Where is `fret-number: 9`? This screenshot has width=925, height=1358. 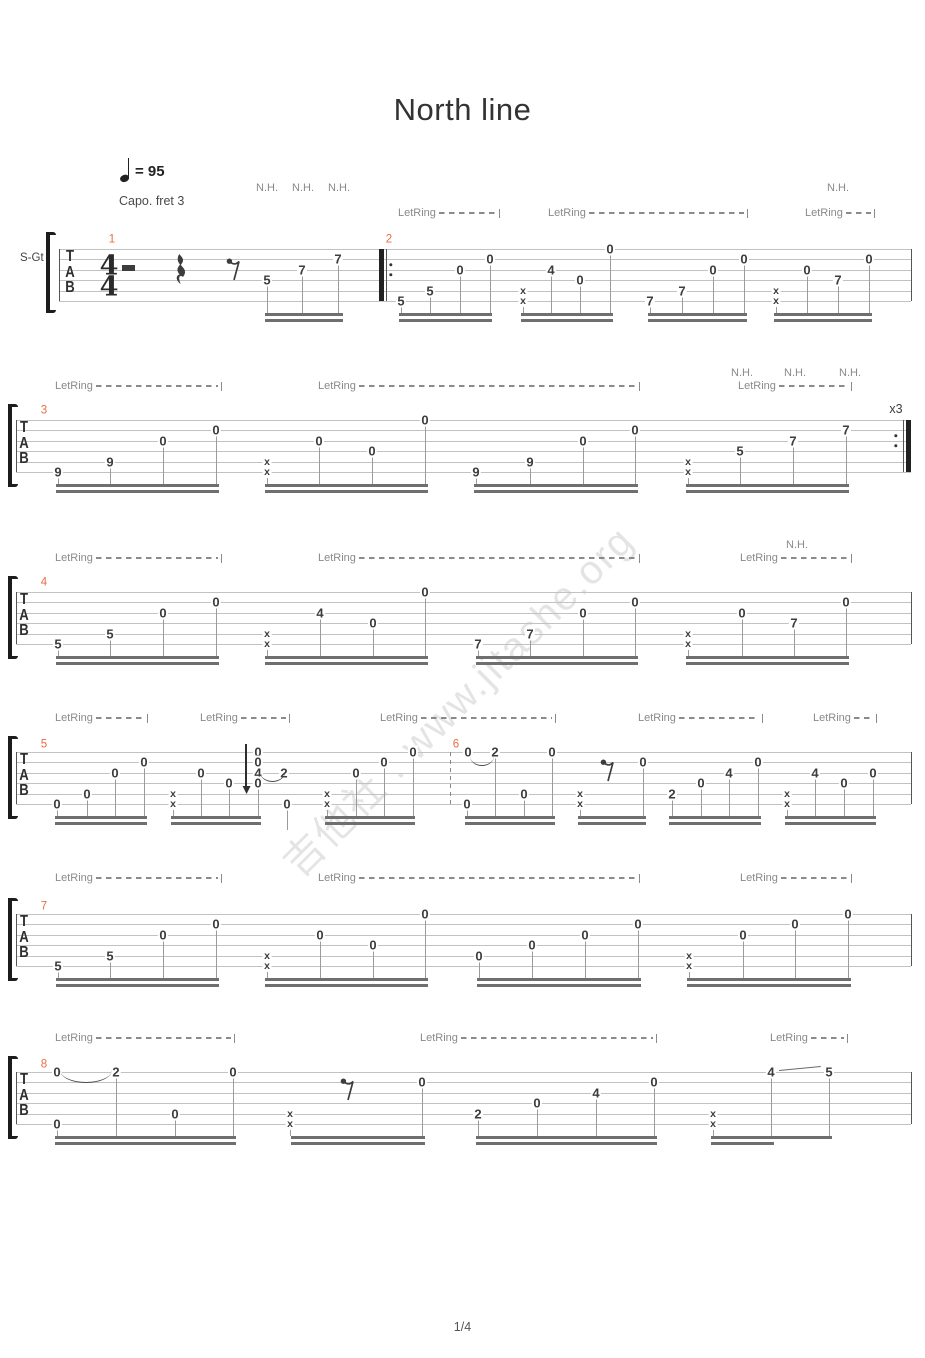 fret-number: 9 is located at coordinates (110, 462).